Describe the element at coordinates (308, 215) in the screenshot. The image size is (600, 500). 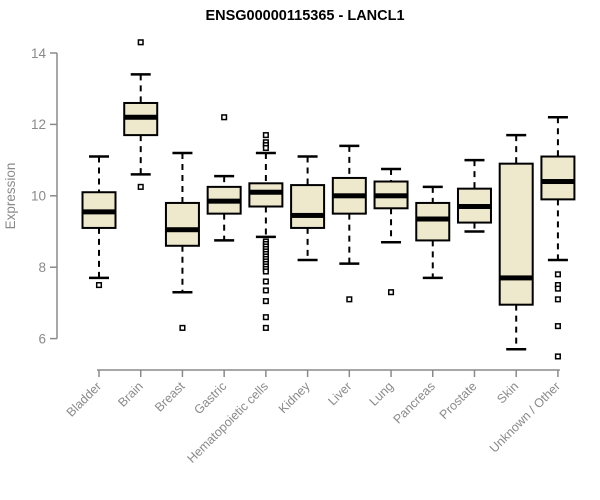
I see `median-kidney` at that location.